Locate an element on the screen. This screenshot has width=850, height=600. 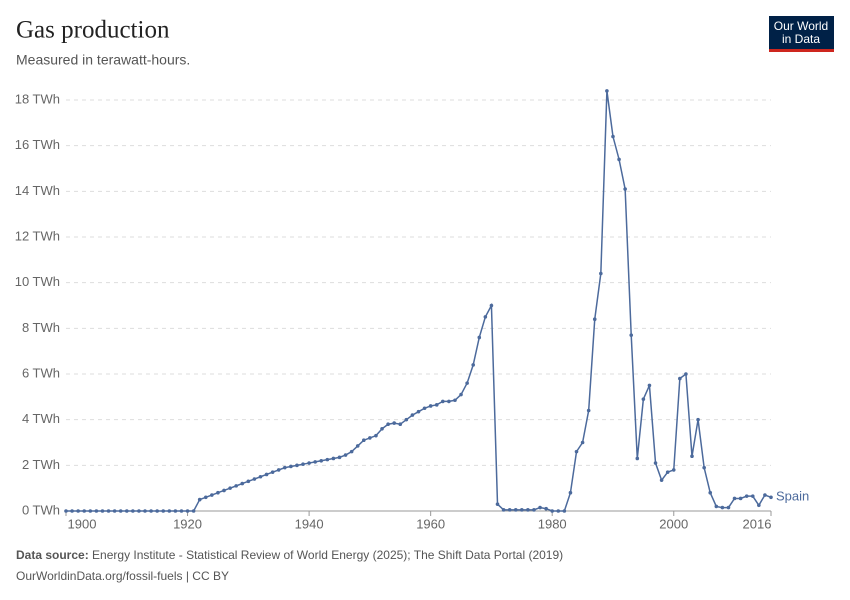
source-label: Data source: is located at coordinates (52, 555).